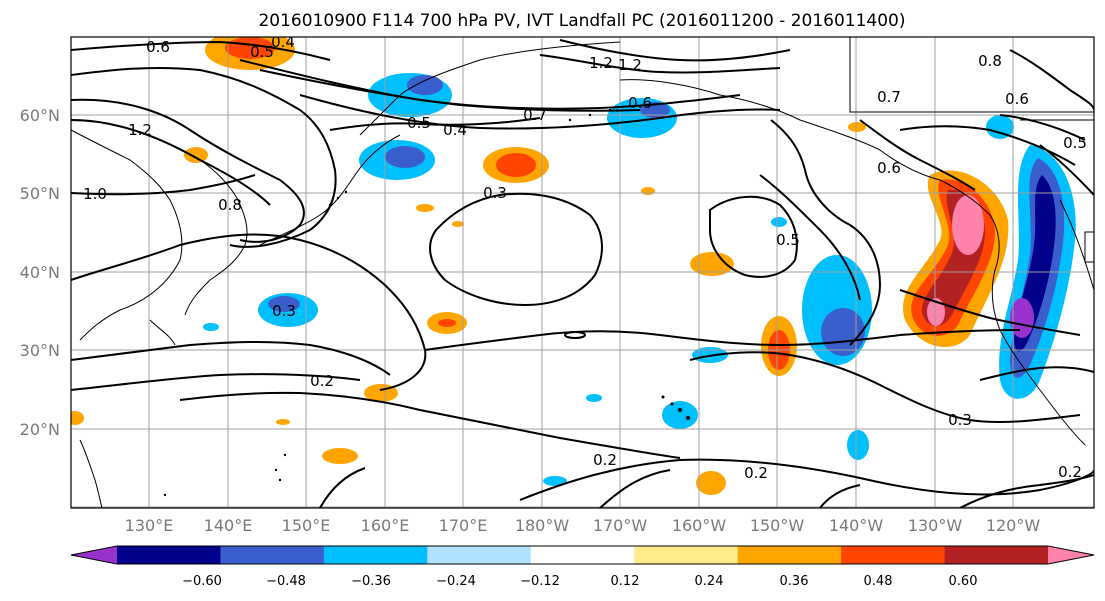 The height and width of the screenshot is (601, 1105). I want to click on colorbar-tick: −0.12, so click(540, 581).